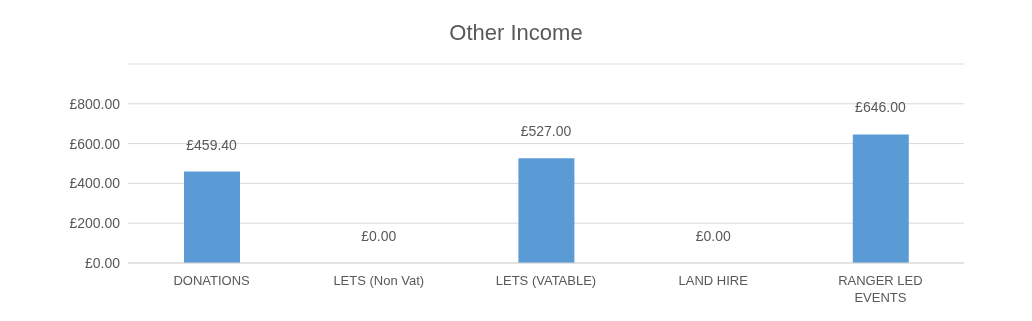 Image resolution: width=1032 pixels, height=321 pixels. I want to click on data-label: £459.40, so click(212, 144).